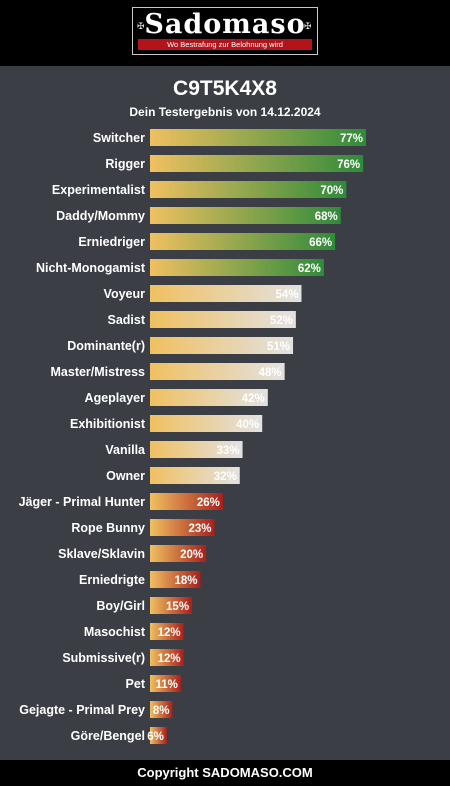 This screenshot has width=450, height=786. Describe the element at coordinates (228, 451) in the screenshot. I see `data-label: 33%` at that location.